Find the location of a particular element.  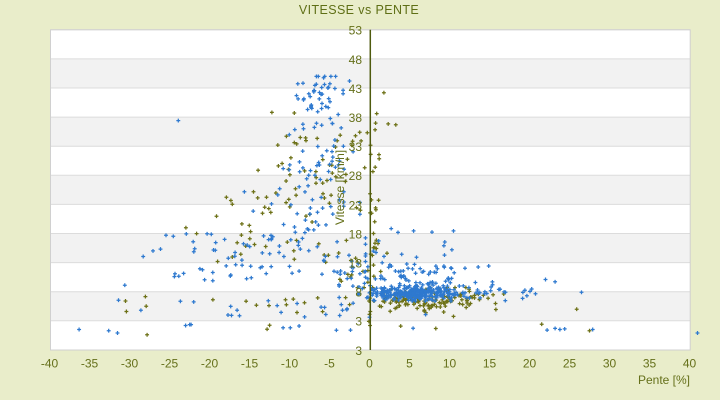

svg-text: -30 is located at coordinates (130, 364).